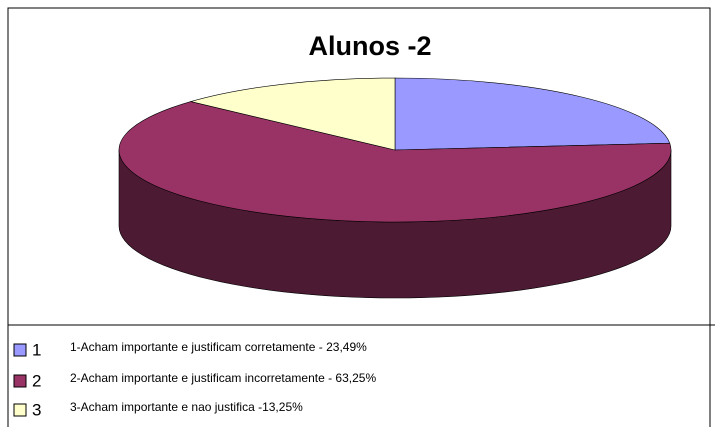 The width and height of the screenshot is (715, 427). I want to click on legend-label: 1, so click(36, 349).